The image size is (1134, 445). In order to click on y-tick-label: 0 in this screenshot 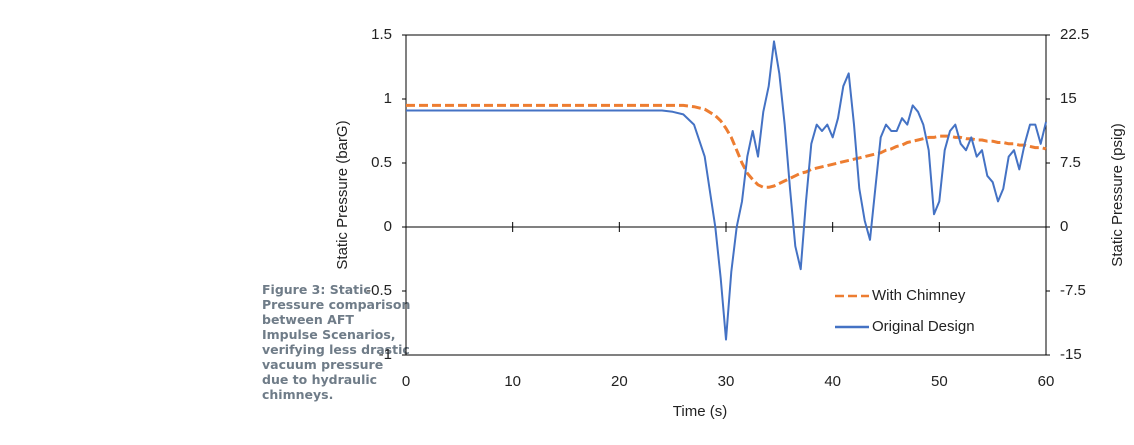, I will do `click(388, 226)`.